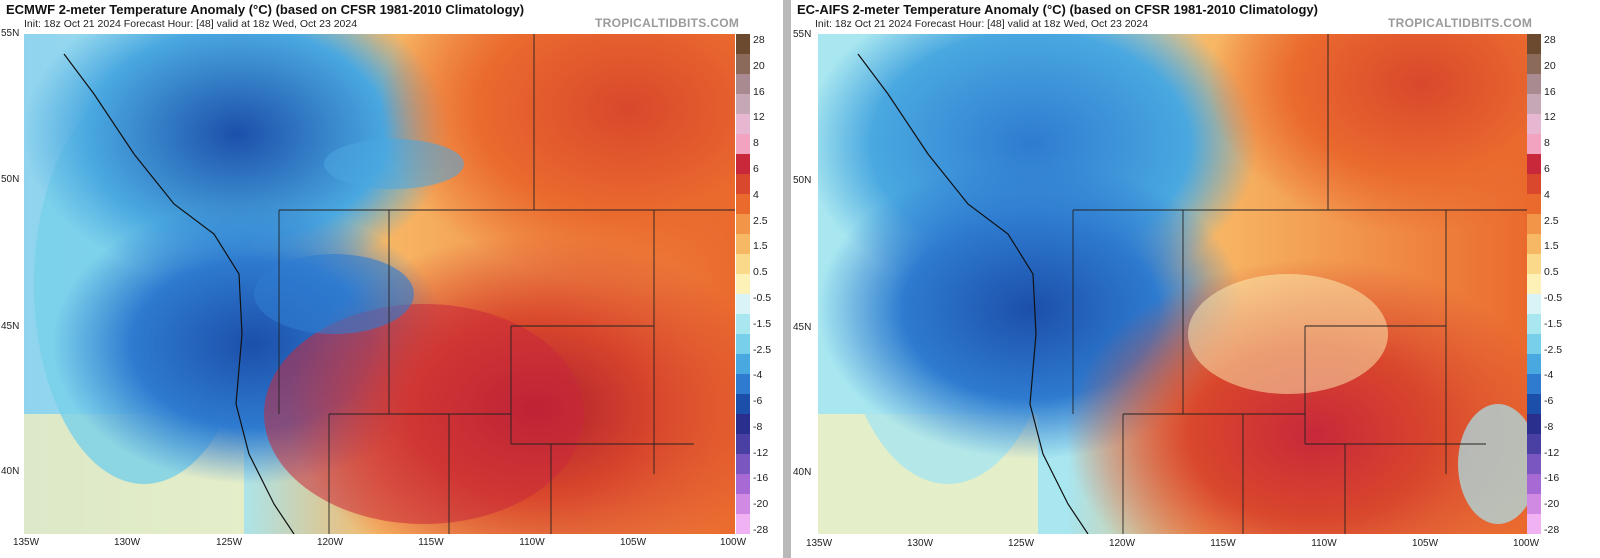 This screenshot has height=558, width=1600. Describe the element at coordinates (1550, 117) in the screenshot. I see `color-scale-label: 12` at that location.